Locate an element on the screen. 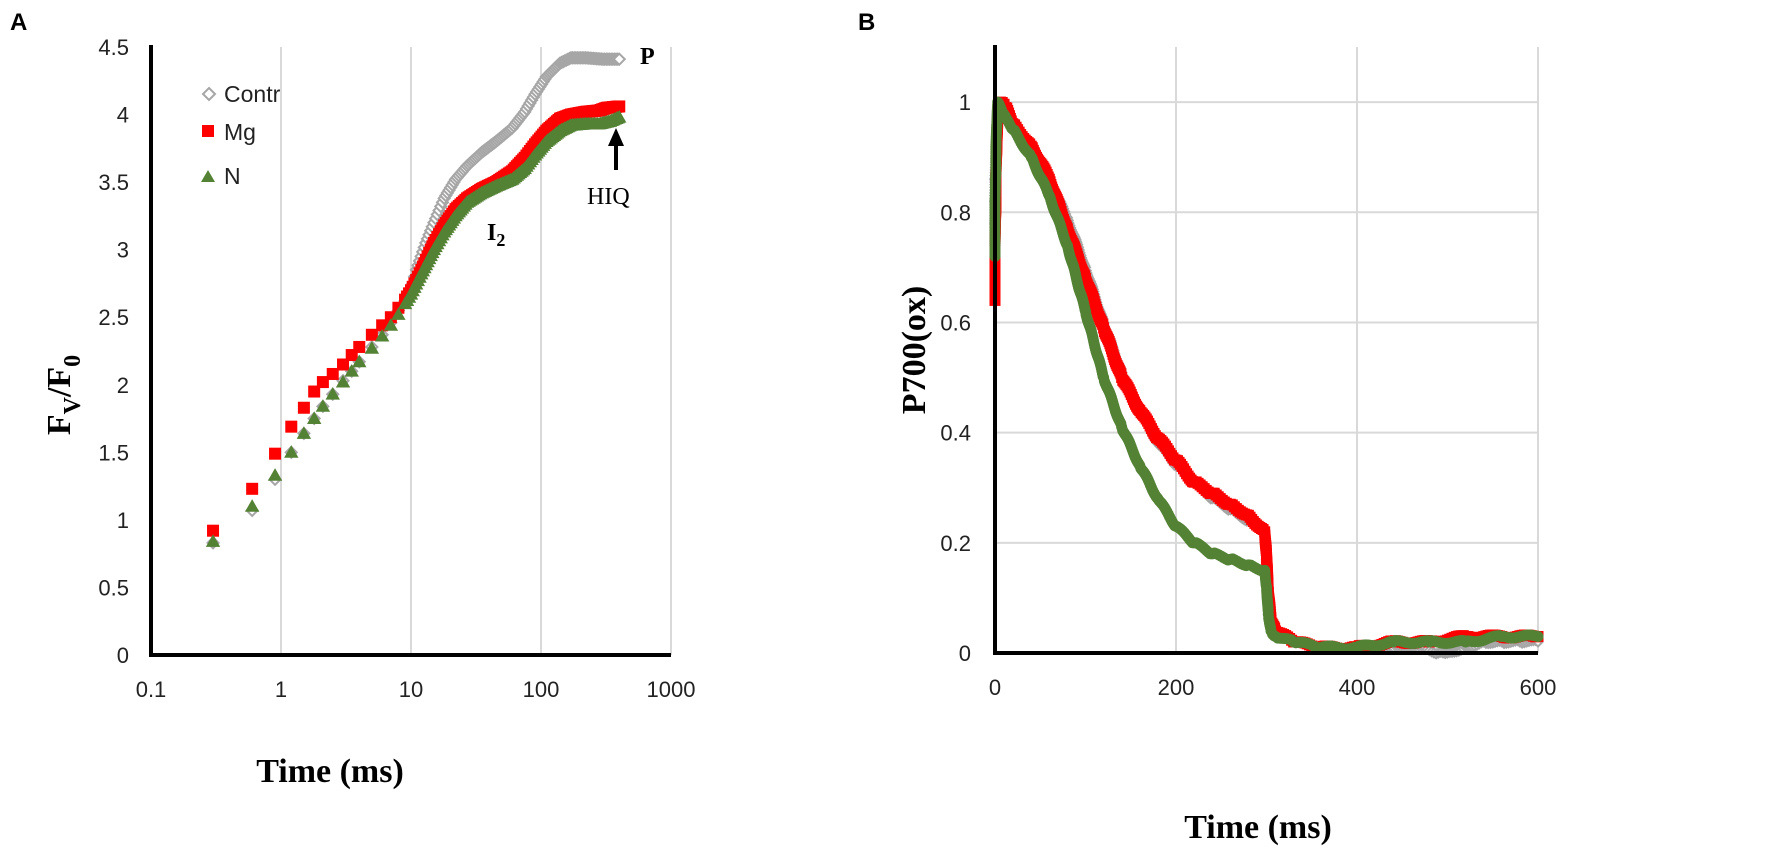 Image resolution: width=1775 pixels, height=858 pixels. panel-a-series-contr is located at coordinates (416, 300).